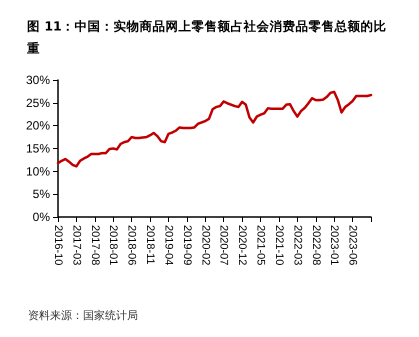  What do you see at coordinates (83, 315) in the screenshot?
I see `text: 资料来源：国家统计局` at bounding box center [83, 315].